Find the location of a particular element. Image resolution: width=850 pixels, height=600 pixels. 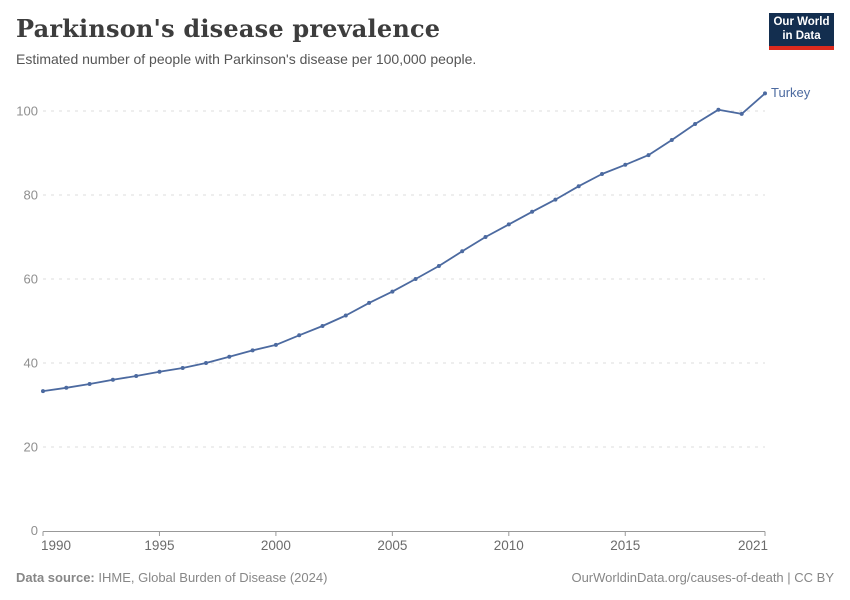

data-point-turkey-2017 is located at coordinates (671, 140).